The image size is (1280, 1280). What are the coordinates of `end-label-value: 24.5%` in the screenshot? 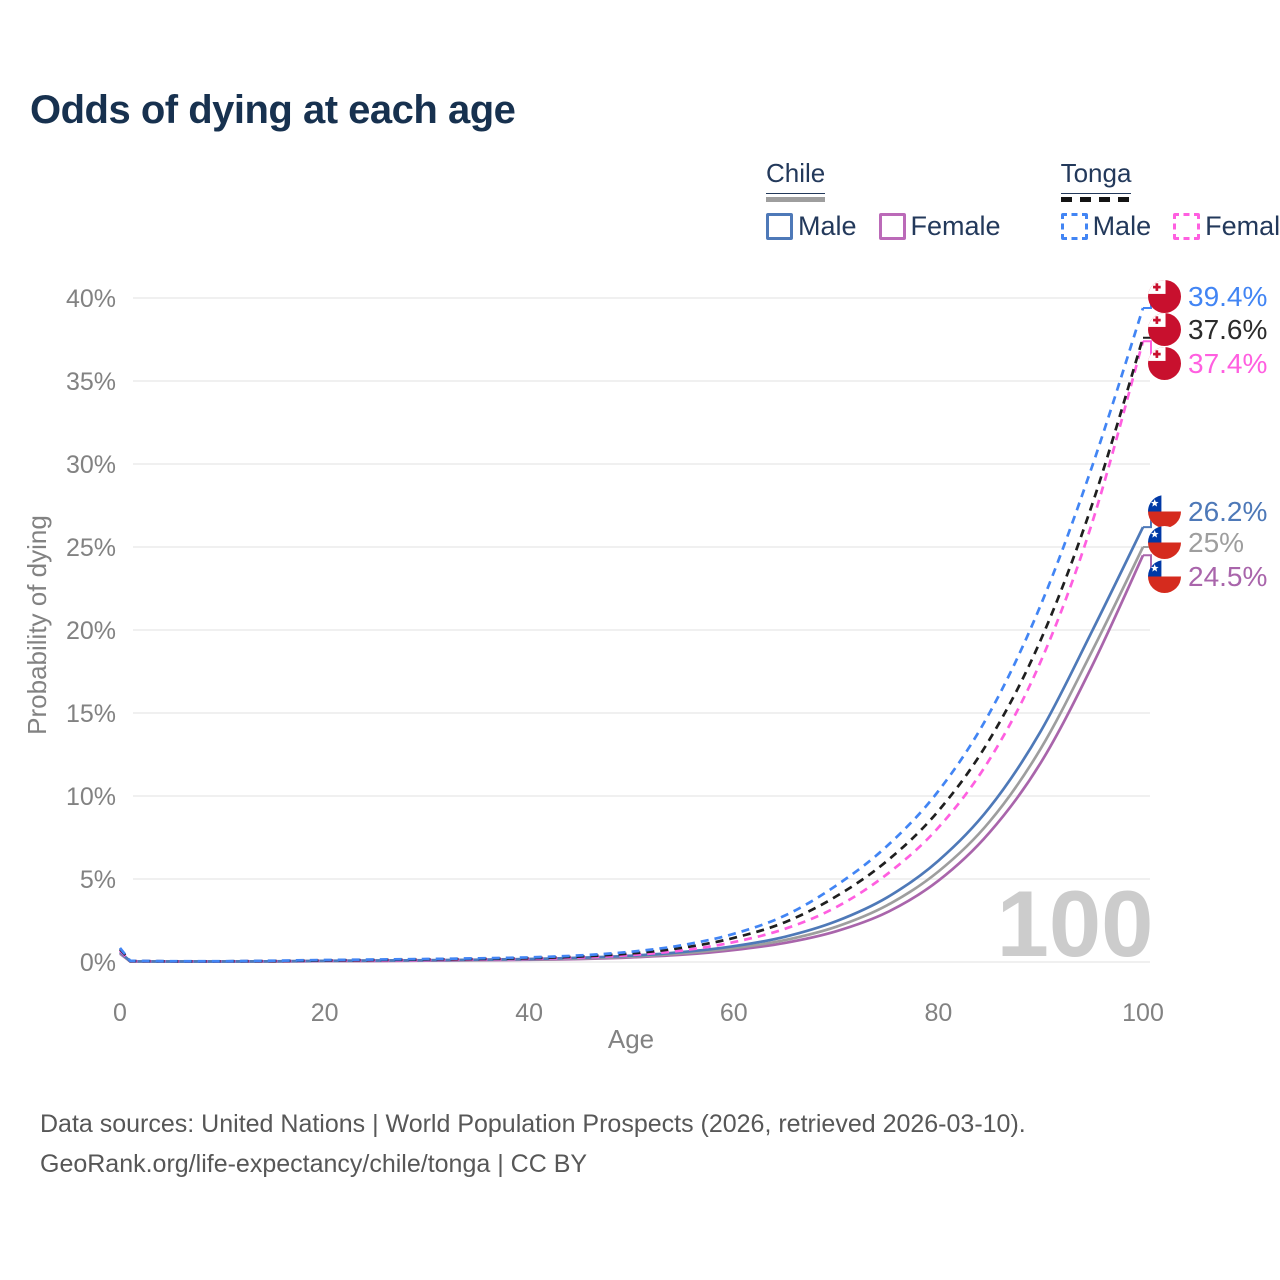 It's located at (1228, 576).